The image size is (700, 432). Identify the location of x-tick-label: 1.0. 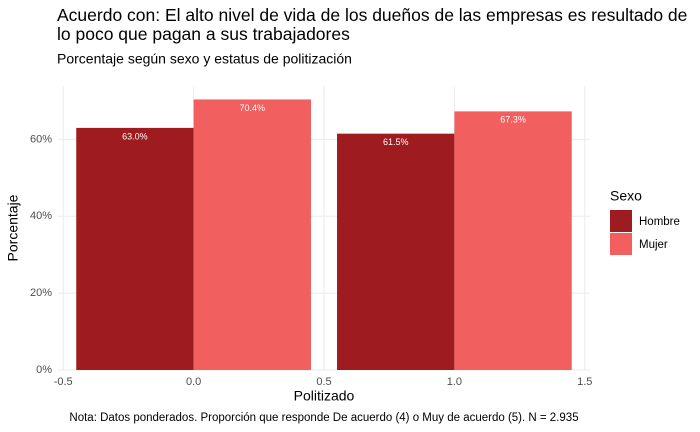
(454, 382).